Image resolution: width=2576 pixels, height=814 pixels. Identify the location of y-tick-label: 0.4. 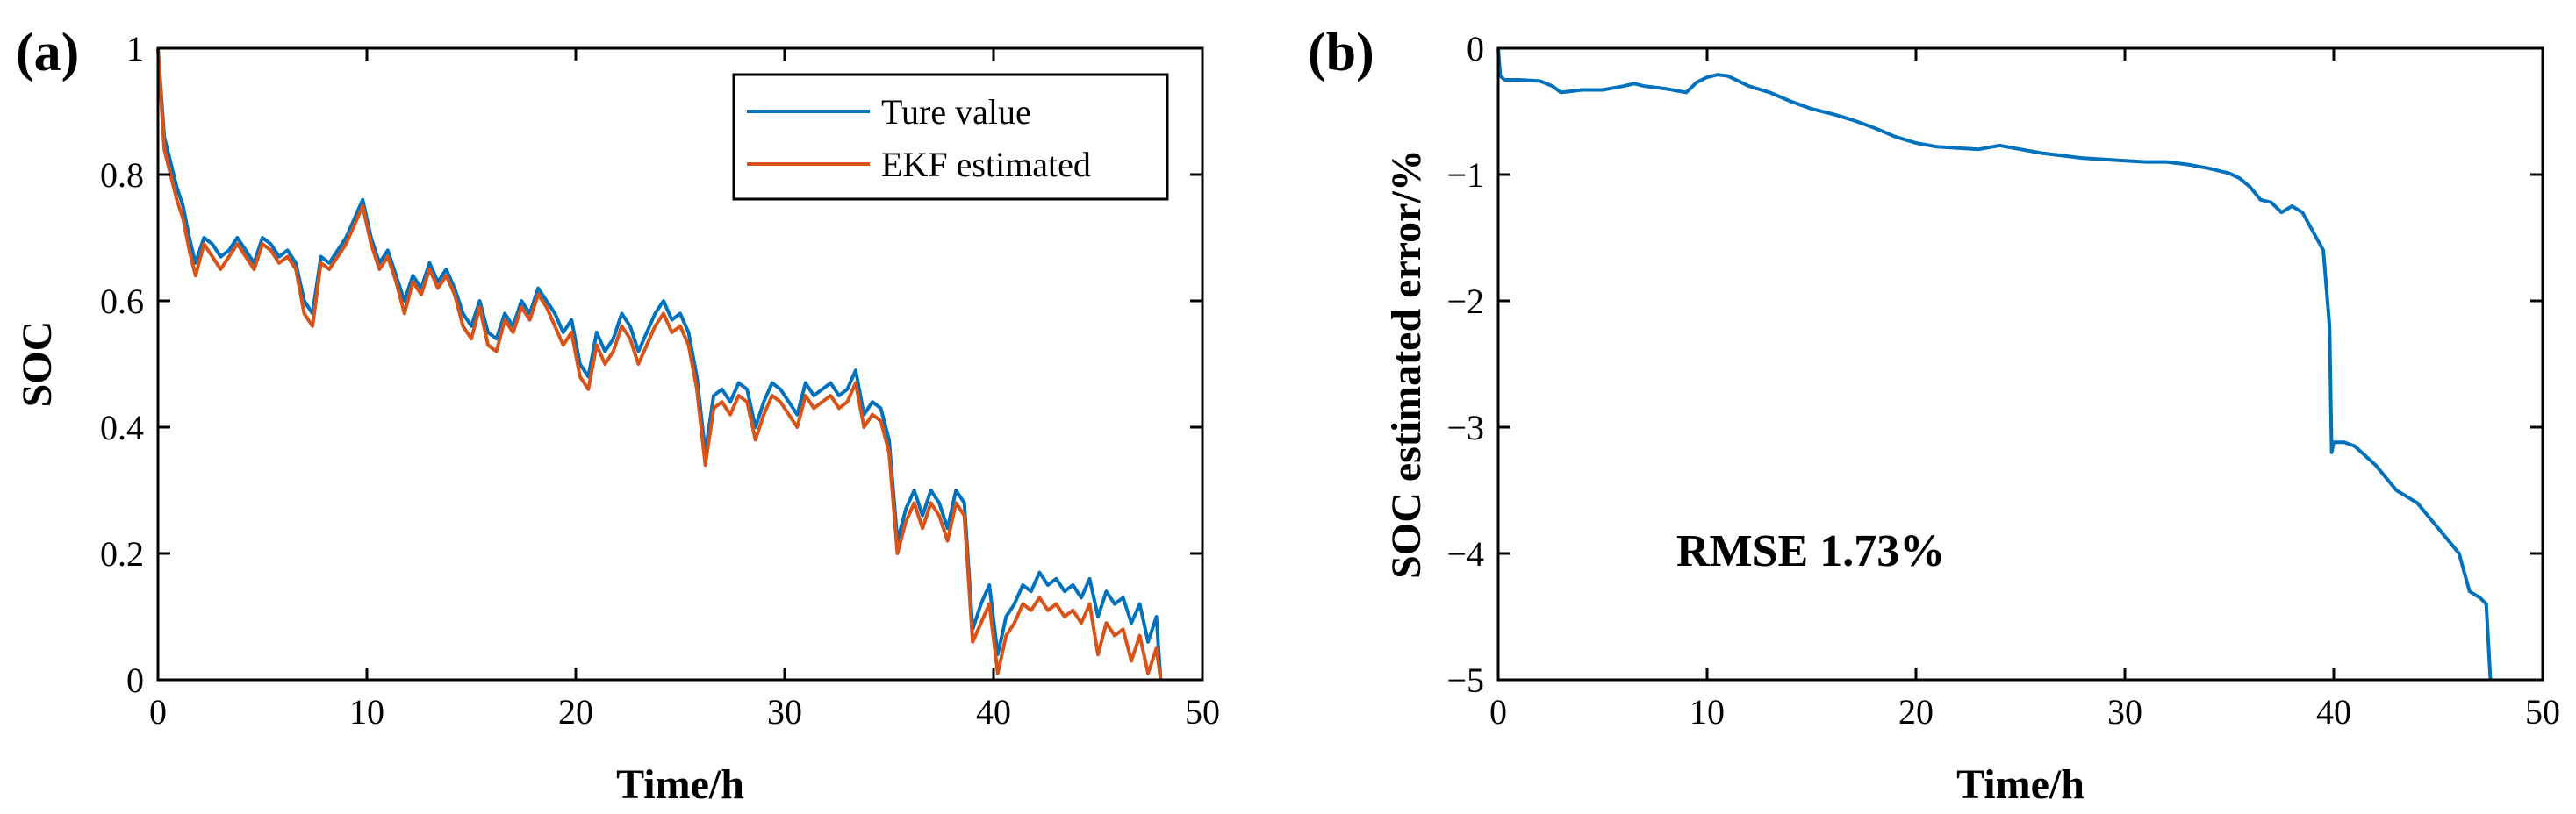
(122, 428).